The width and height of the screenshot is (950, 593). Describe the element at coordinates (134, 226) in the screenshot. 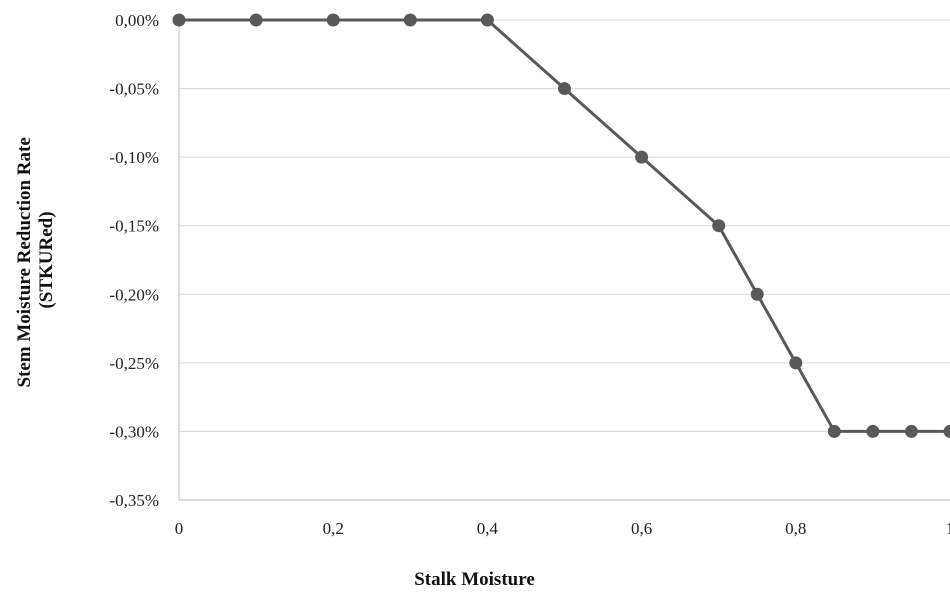

I see `y-tick-label: -0,15%` at that location.